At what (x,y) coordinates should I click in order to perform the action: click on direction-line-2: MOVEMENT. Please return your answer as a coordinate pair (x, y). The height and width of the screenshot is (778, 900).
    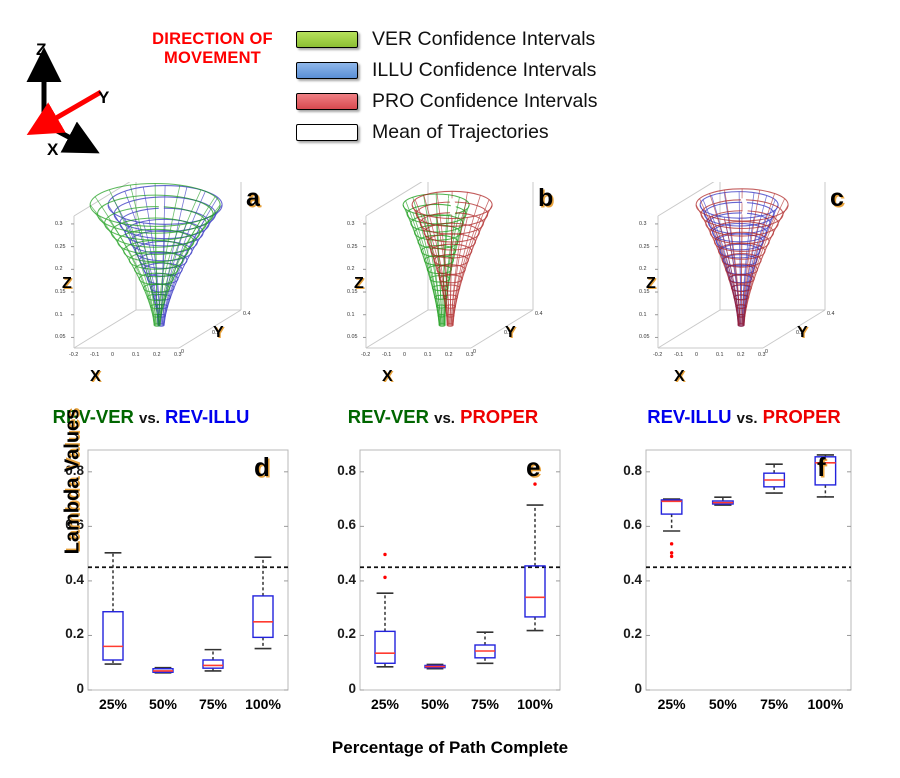
    Looking at the image, I should click on (212, 58).